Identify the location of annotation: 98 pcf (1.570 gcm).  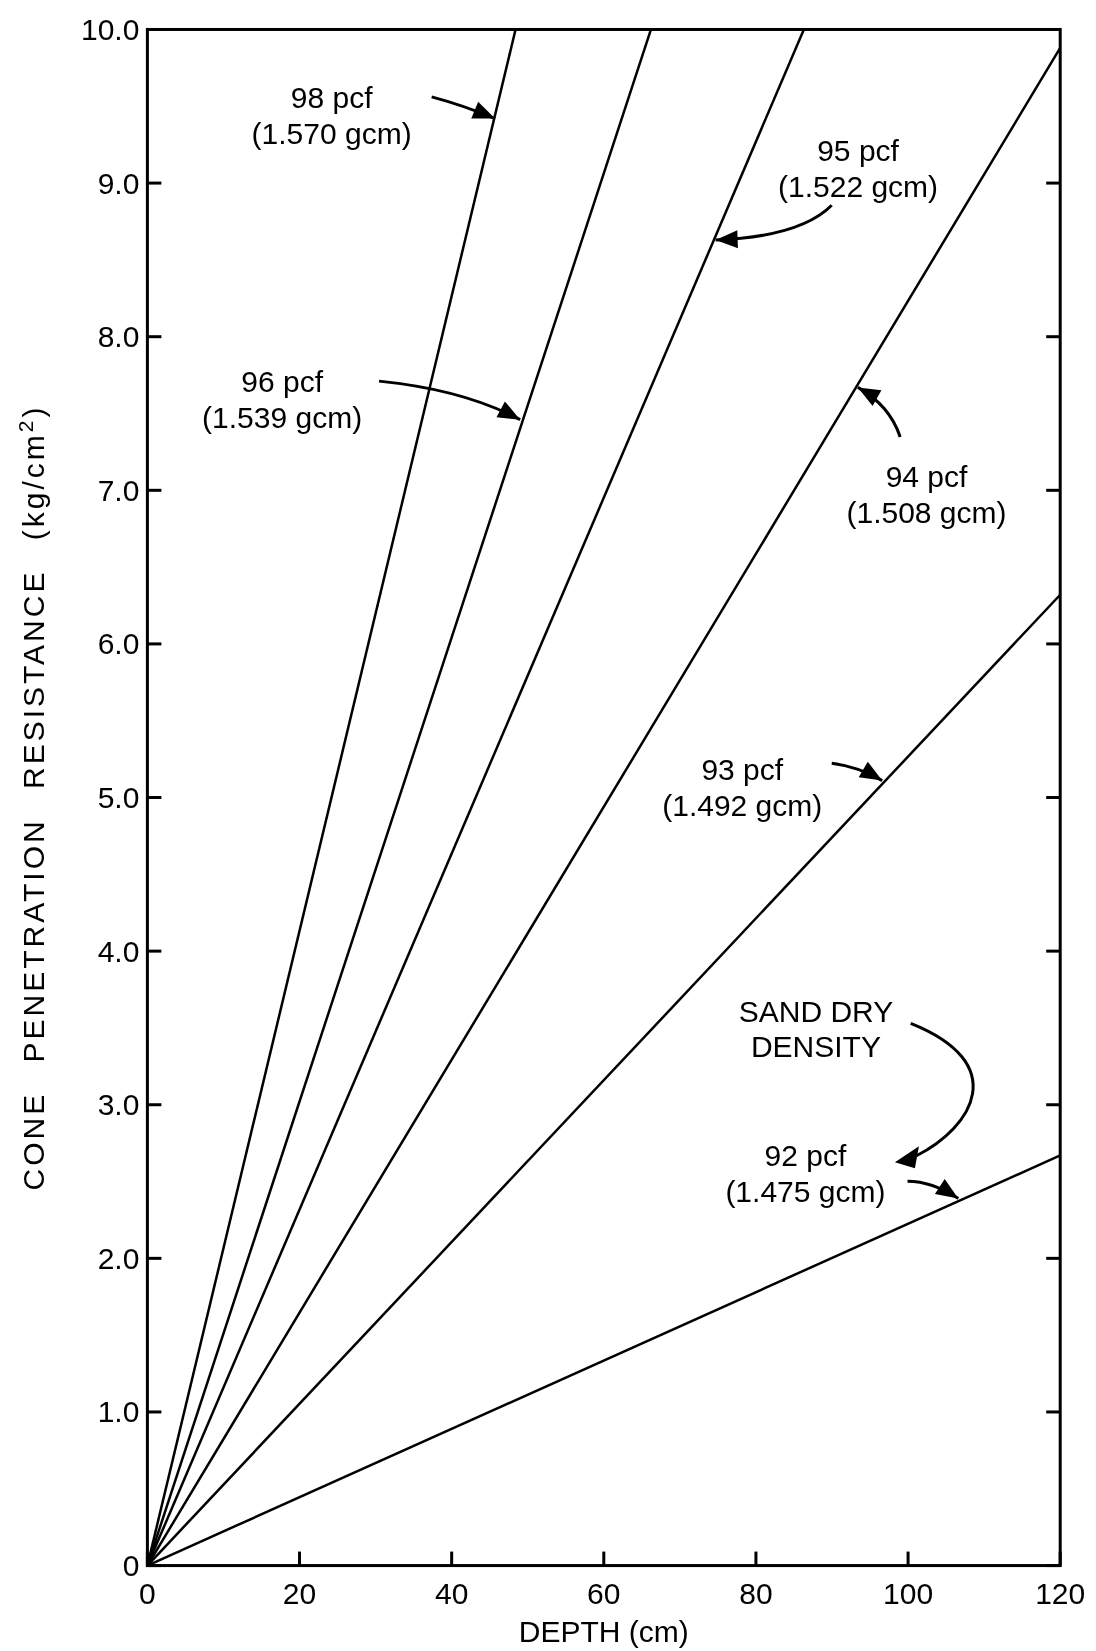
(331, 116).